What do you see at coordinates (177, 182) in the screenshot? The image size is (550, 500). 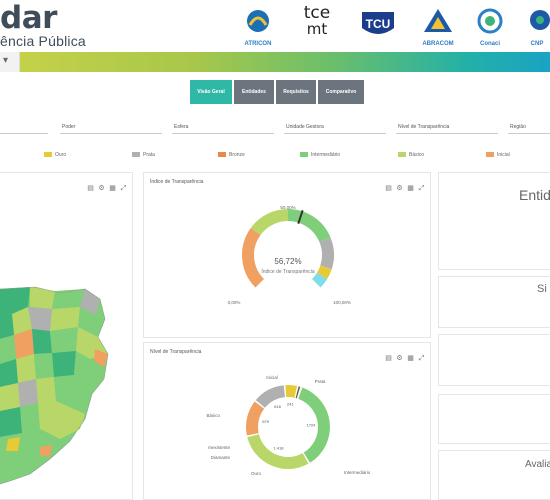 I see `gauge-card-title: Índice de Transparência` at bounding box center [177, 182].